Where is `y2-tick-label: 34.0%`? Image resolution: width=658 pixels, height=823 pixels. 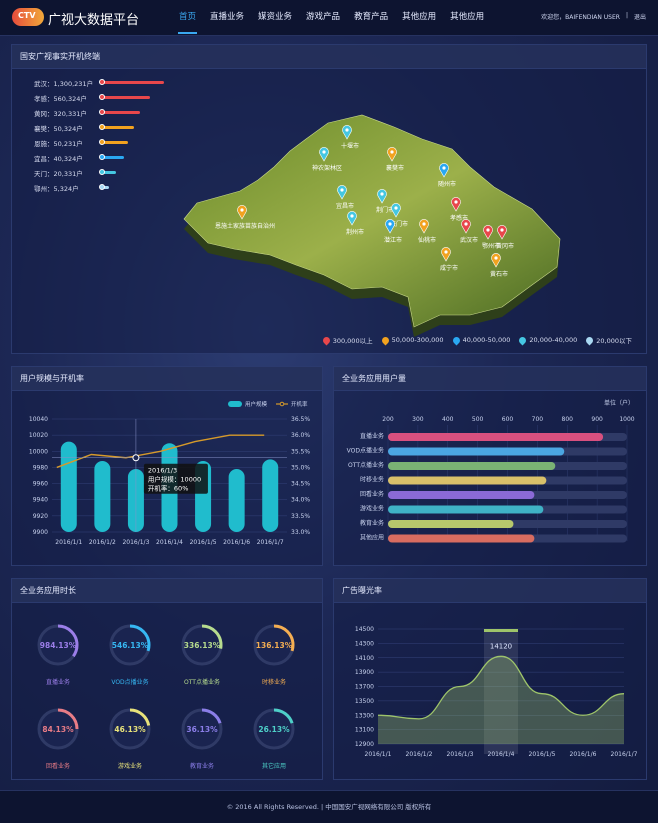
y2-tick-label: 34.0% is located at coordinates (300, 500).